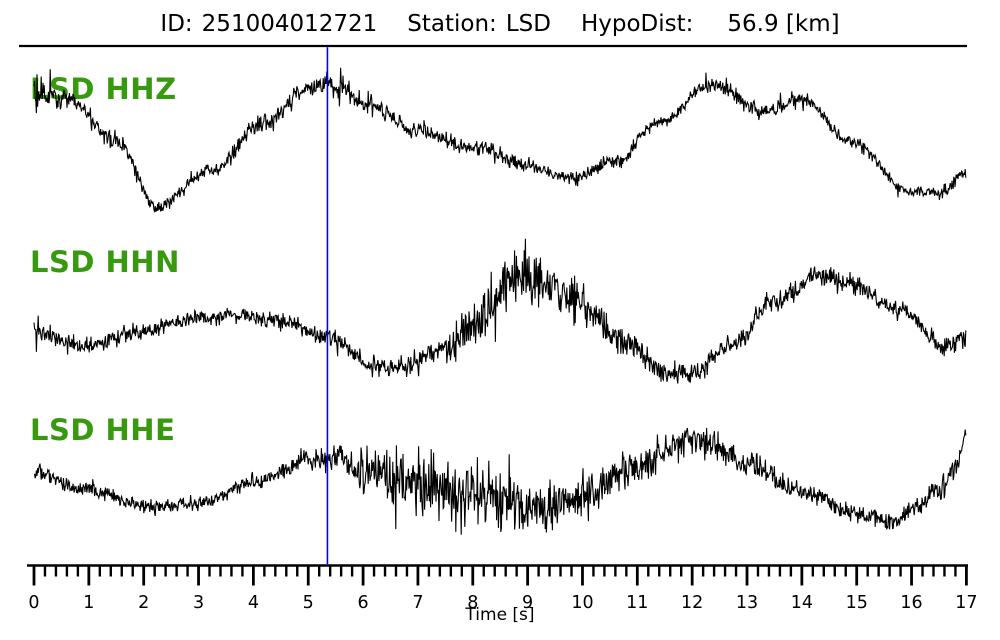 This screenshot has height=640, width=1000. What do you see at coordinates (88, 603) in the screenshot?
I see `x-tick-label: 1` at bounding box center [88, 603].